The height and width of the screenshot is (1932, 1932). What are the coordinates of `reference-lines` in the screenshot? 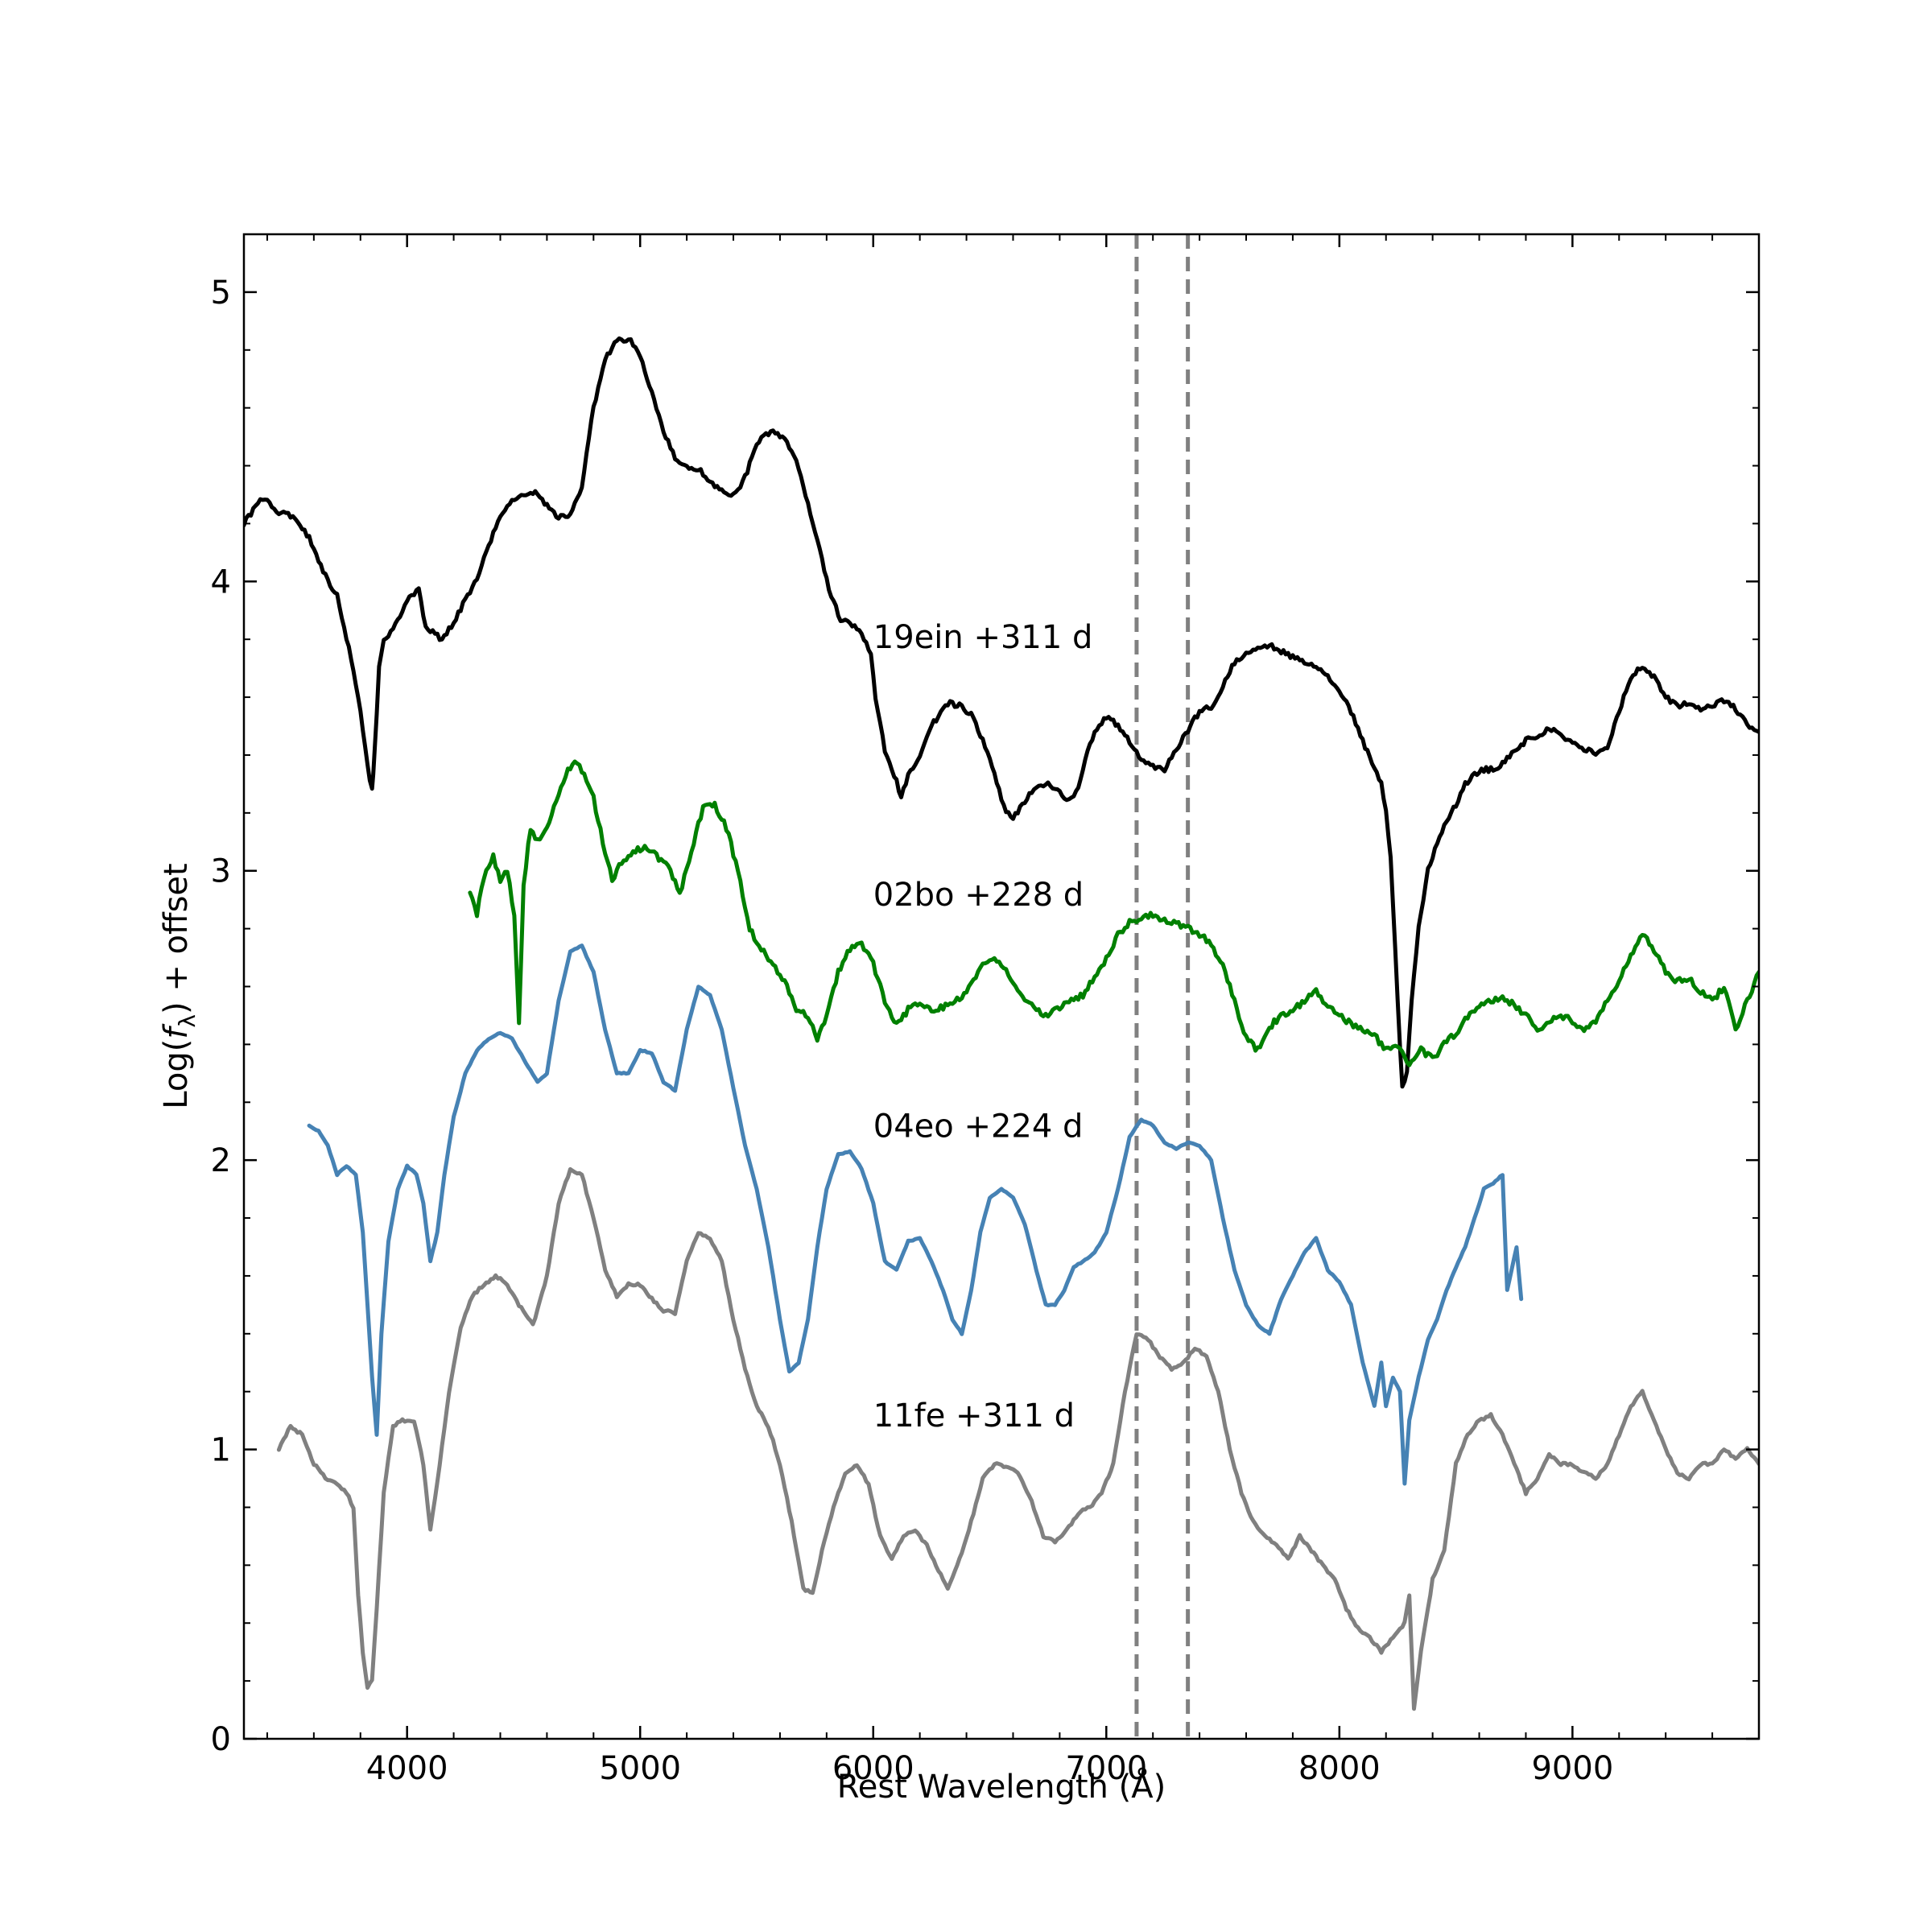 It's located at (1162, 986).